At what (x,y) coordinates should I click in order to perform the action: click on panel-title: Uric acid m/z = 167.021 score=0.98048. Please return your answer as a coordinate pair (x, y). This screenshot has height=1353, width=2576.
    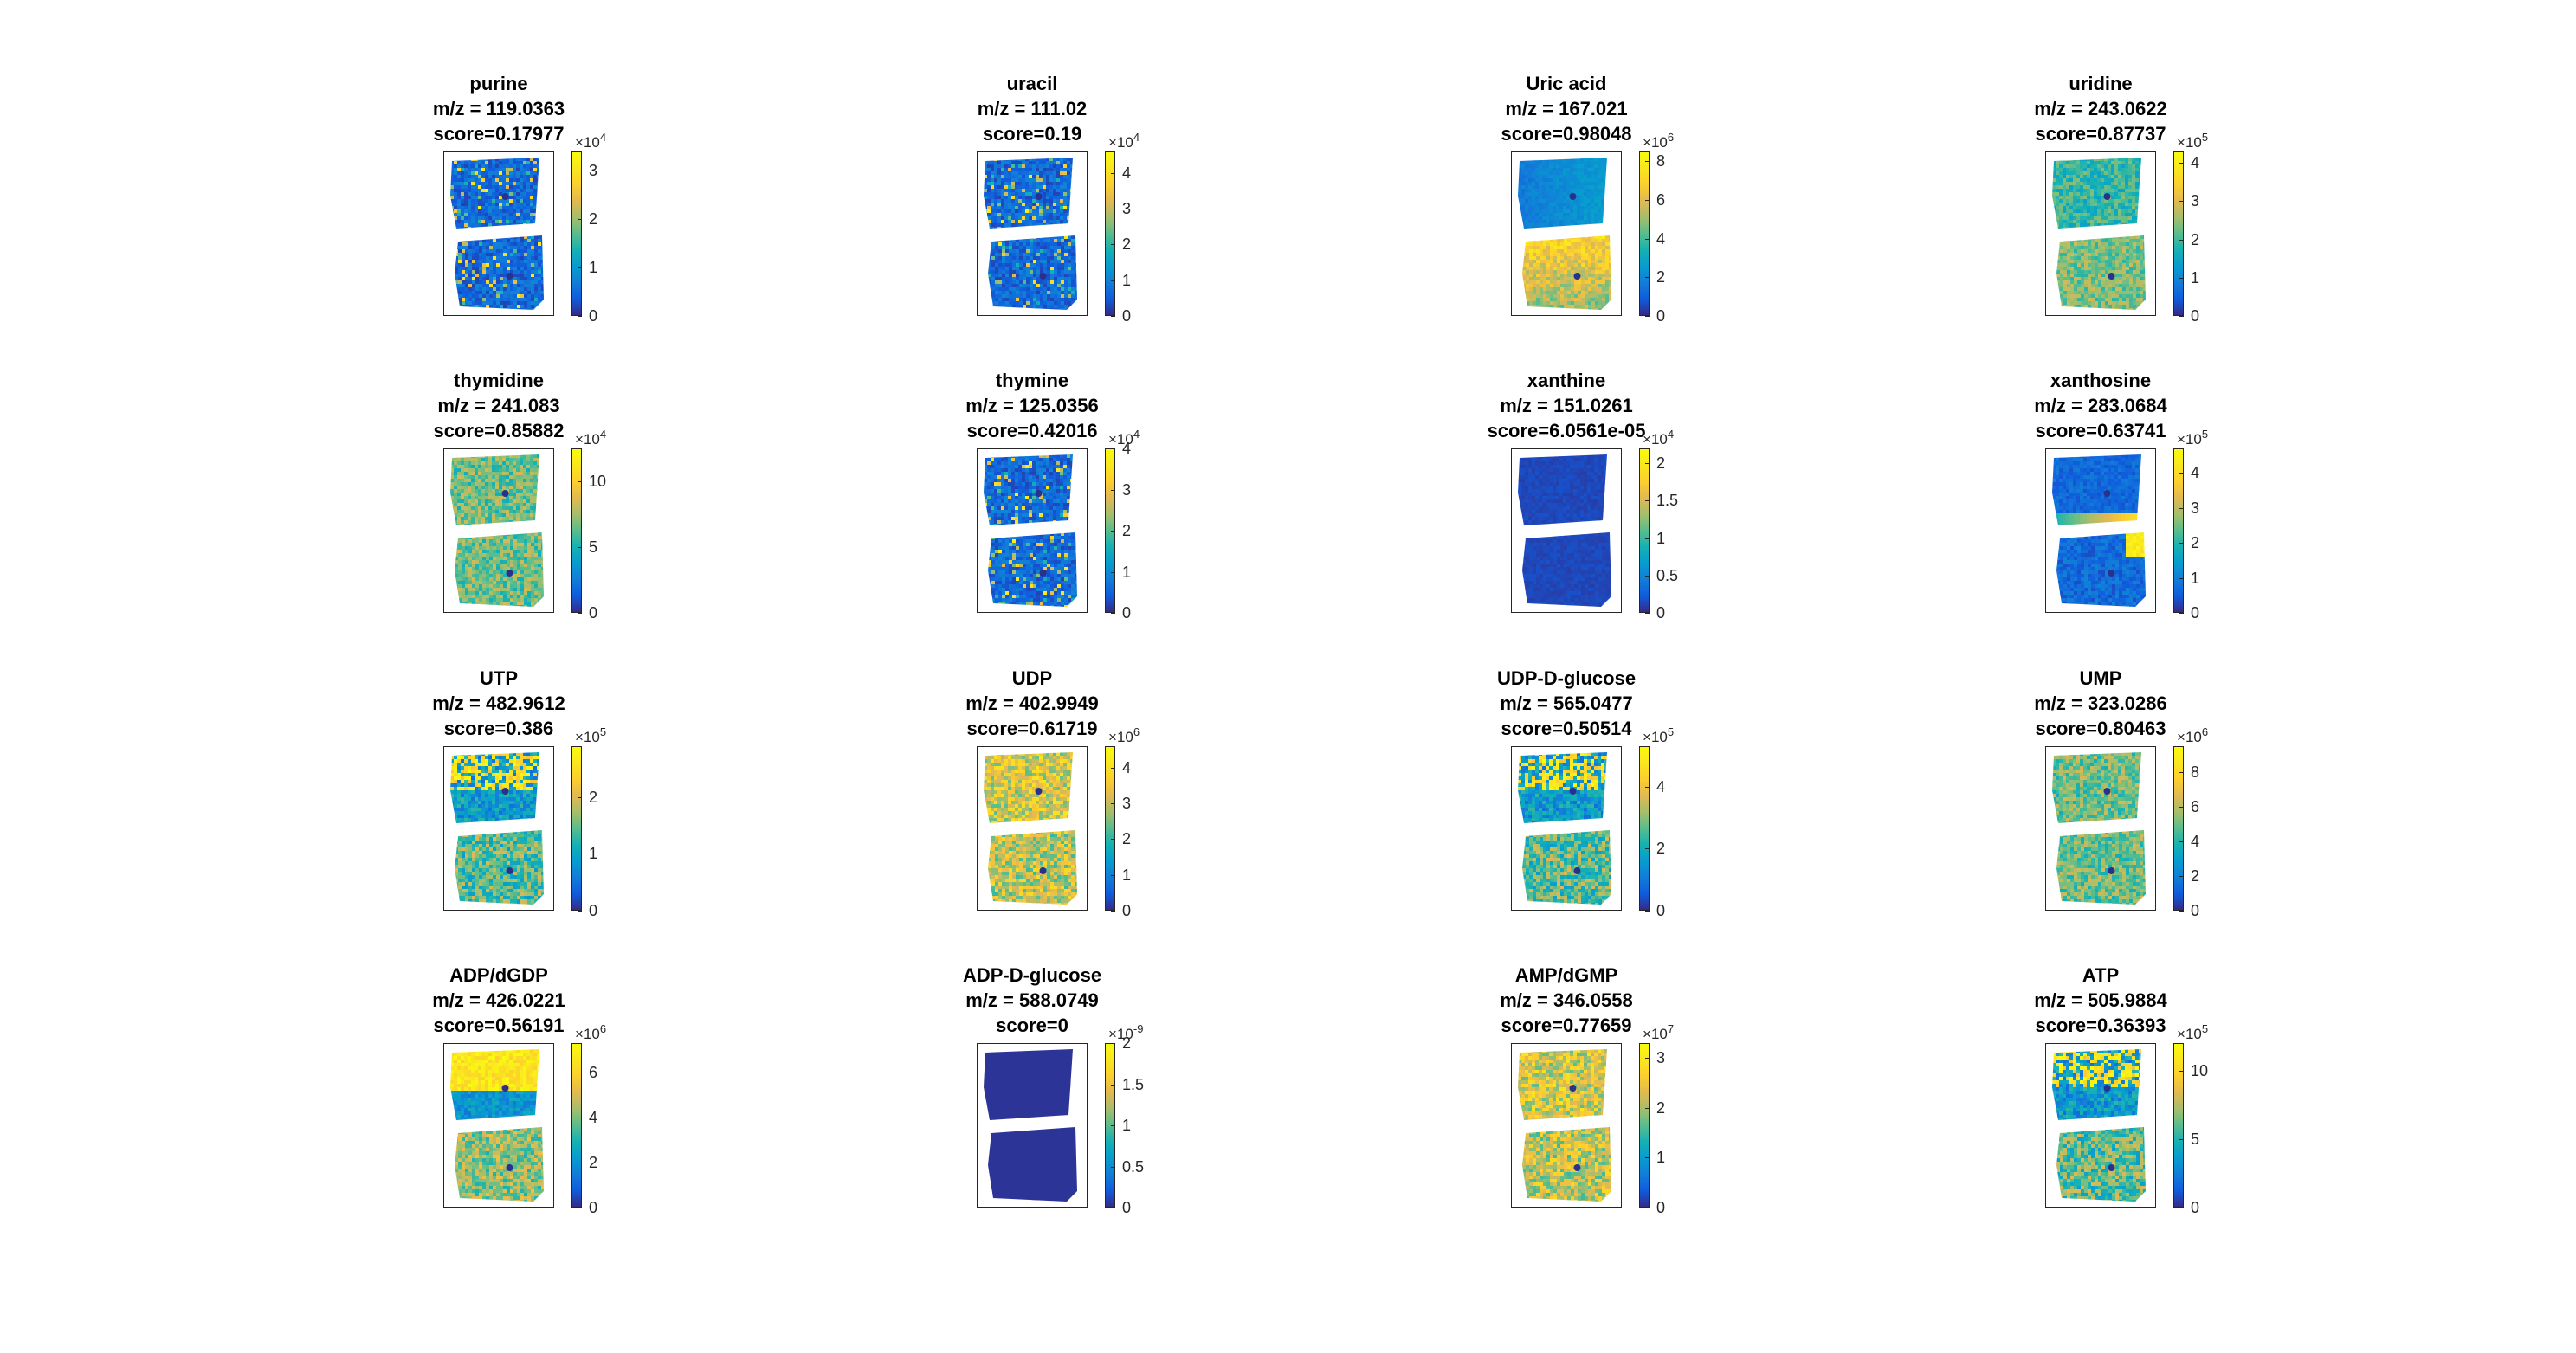
    Looking at the image, I should click on (1566, 109).